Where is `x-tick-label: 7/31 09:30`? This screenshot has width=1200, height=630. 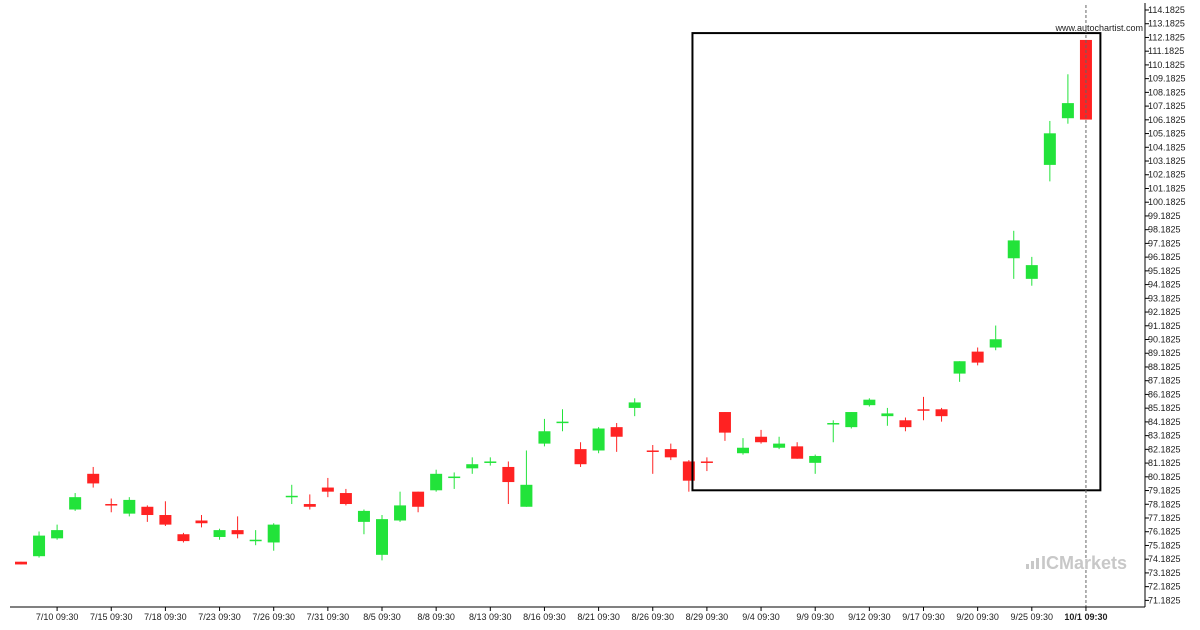
x-tick-label: 7/31 09:30 is located at coordinates (328, 617).